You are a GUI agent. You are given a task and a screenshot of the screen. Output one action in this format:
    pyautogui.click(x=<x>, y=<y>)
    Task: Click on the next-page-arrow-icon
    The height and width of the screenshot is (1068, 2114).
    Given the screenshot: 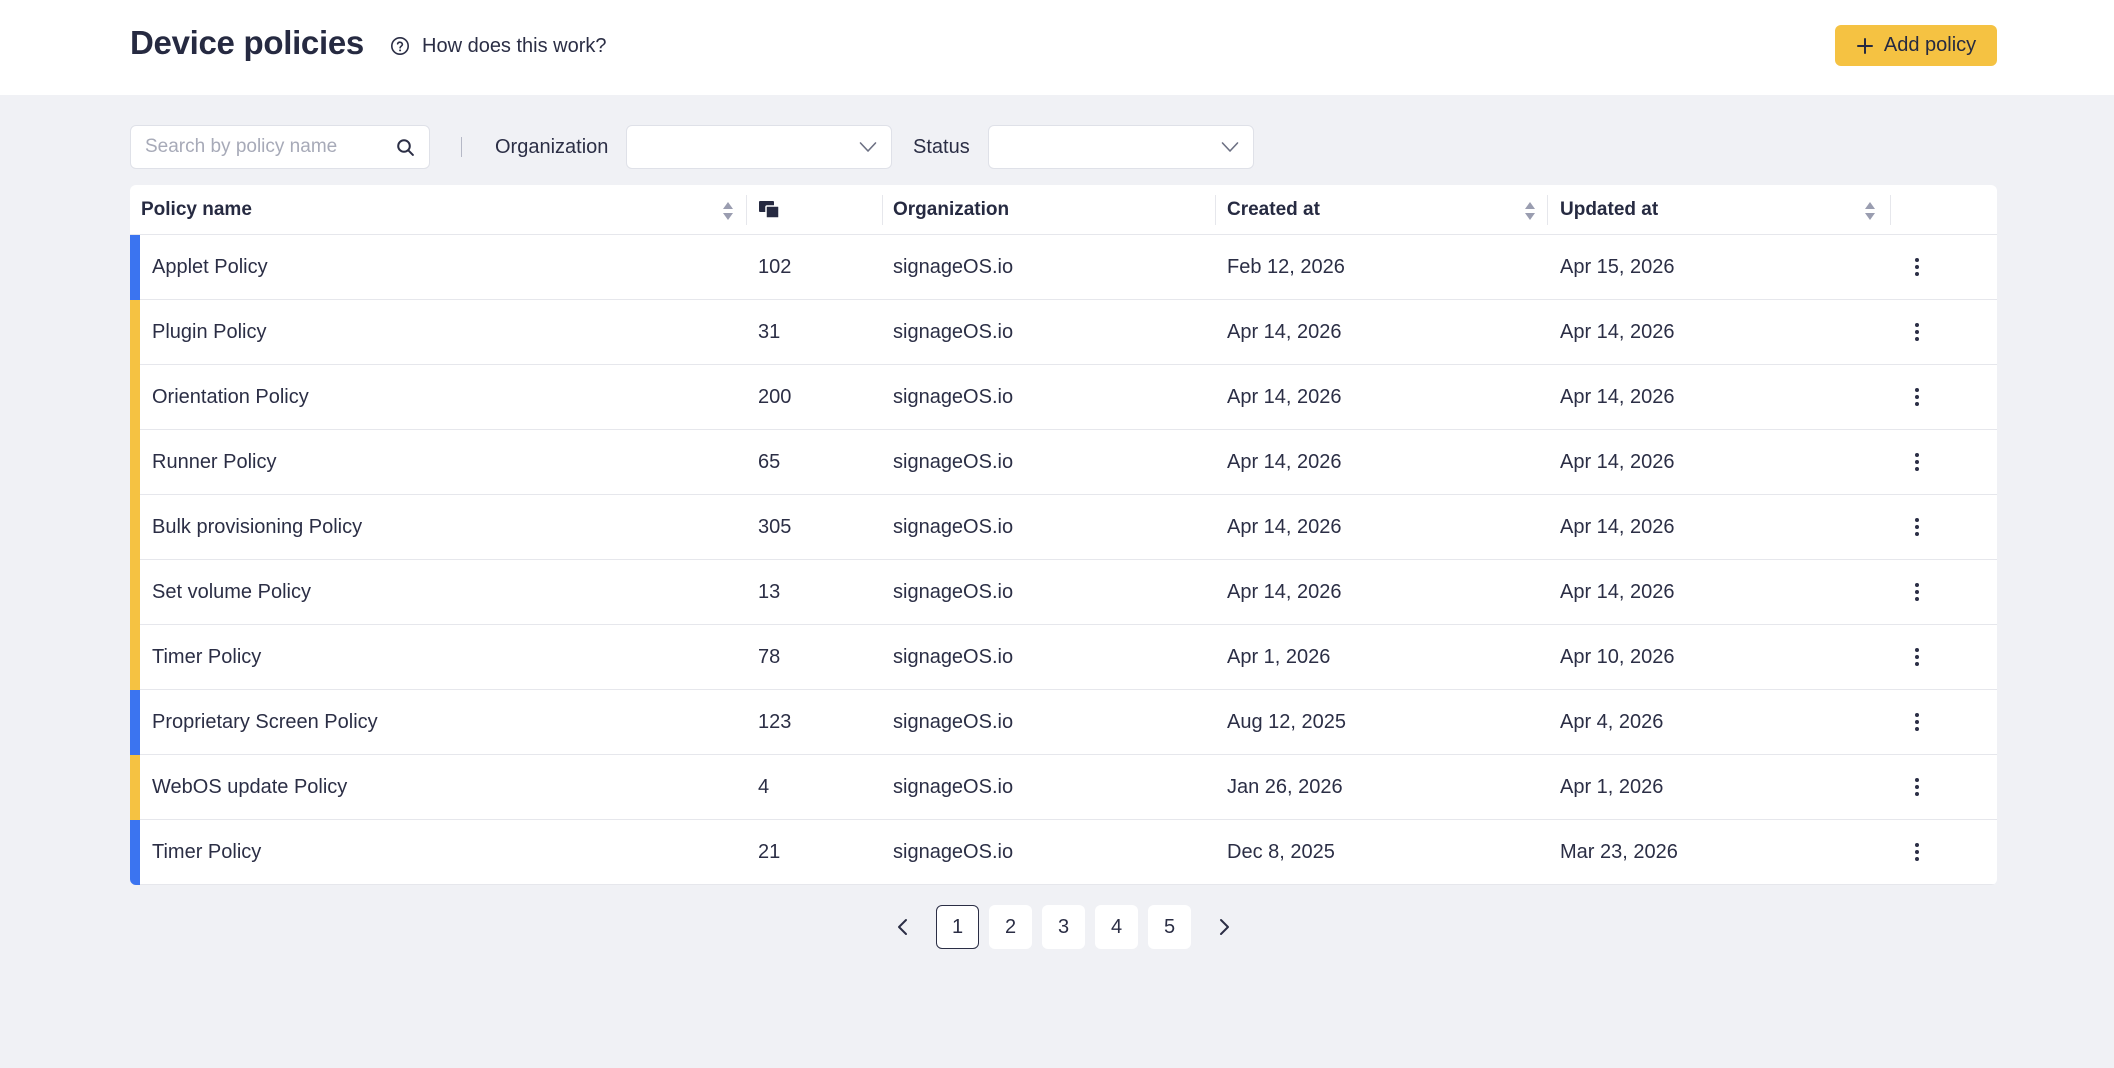 What is the action you would take?
    pyautogui.click(x=1224, y=927)
    